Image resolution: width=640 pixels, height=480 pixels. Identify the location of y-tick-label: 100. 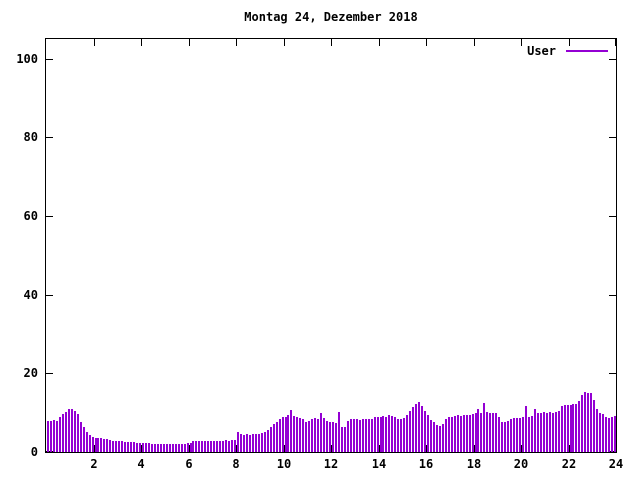
(27, 59).